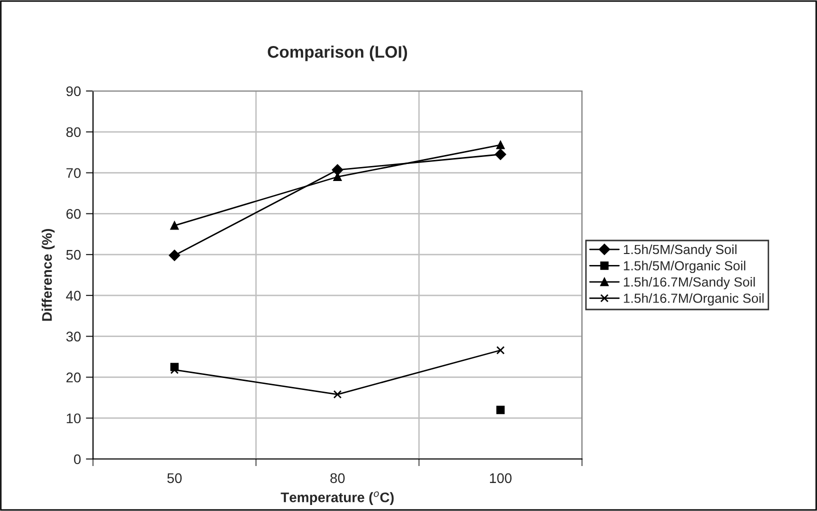  What do you see at coordinates (73, 295) in the screenshot?
I see `y-tick-label: 40` at bounding box center [73, 295].